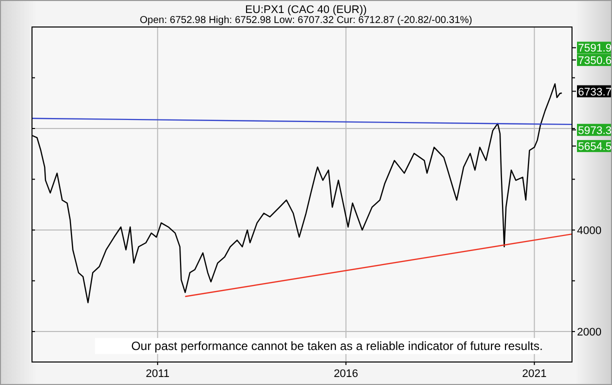 Image resolution: width=612 pixels, height=385 pixels. Describe the element at coordinates (595, 130) in the screenshot. I see `y2-tick-label: 5973.3` at that location.